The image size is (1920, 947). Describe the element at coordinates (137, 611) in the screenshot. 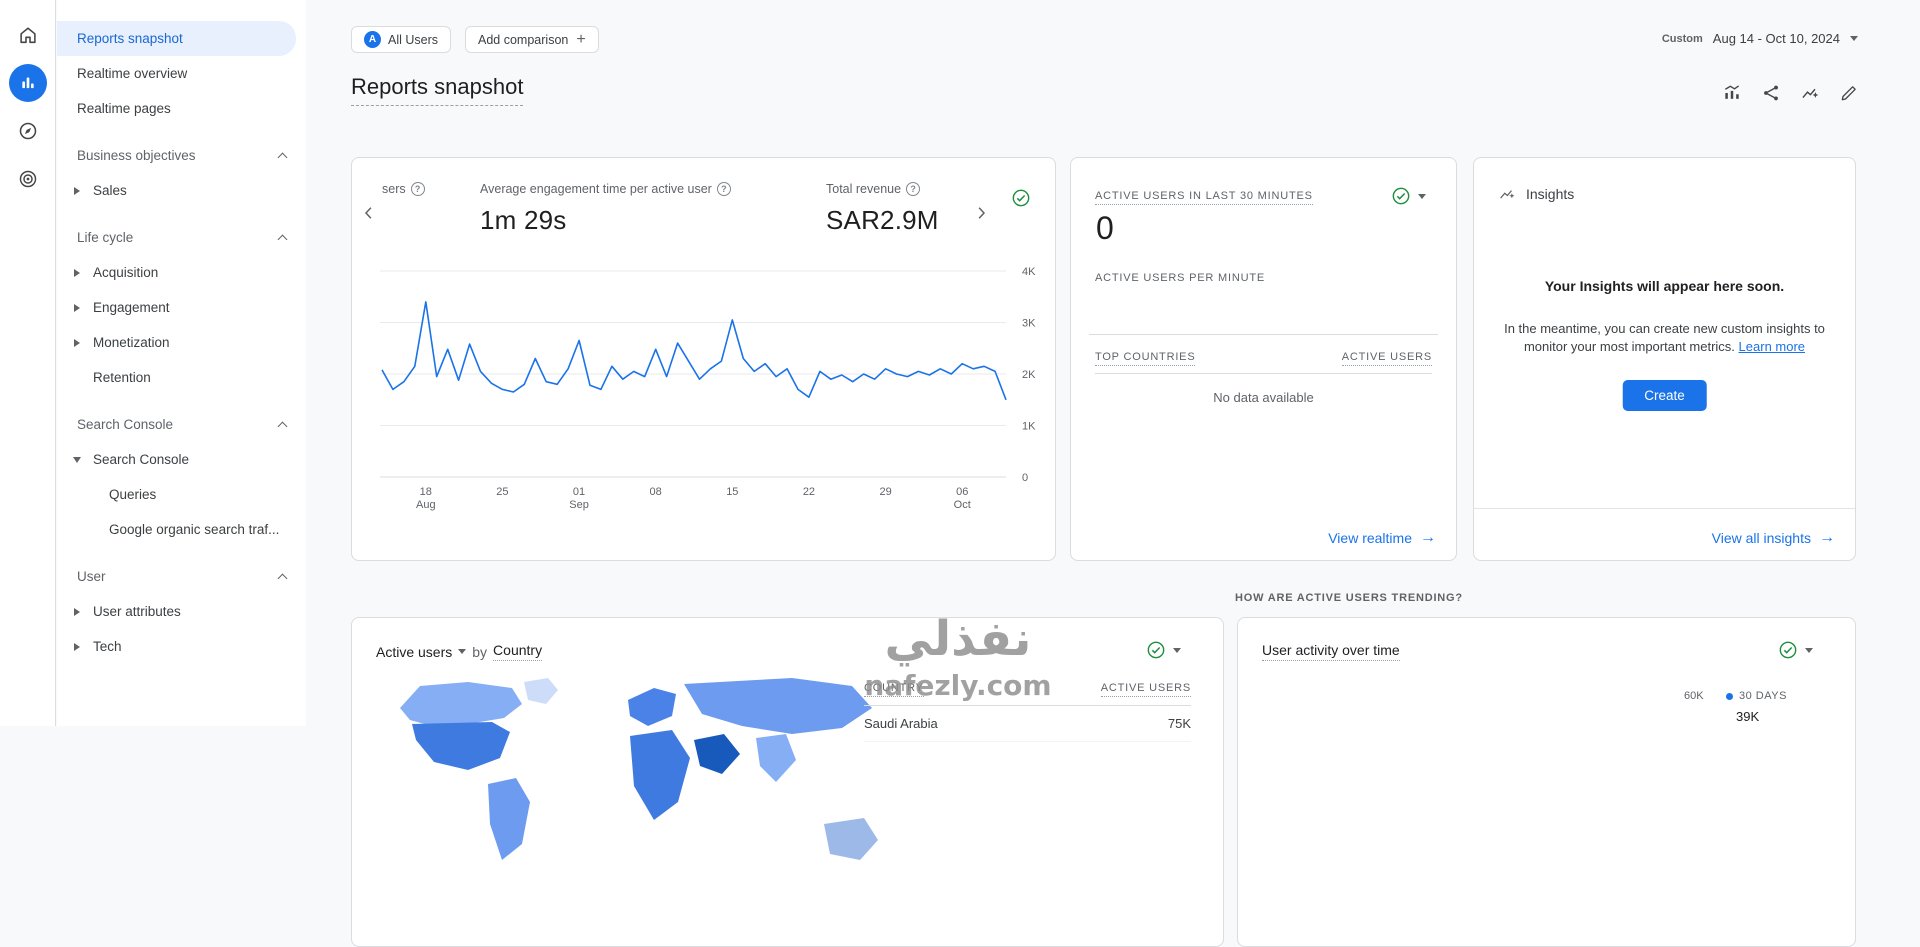

I see `sidebar-item-label: User attributes` at that location.